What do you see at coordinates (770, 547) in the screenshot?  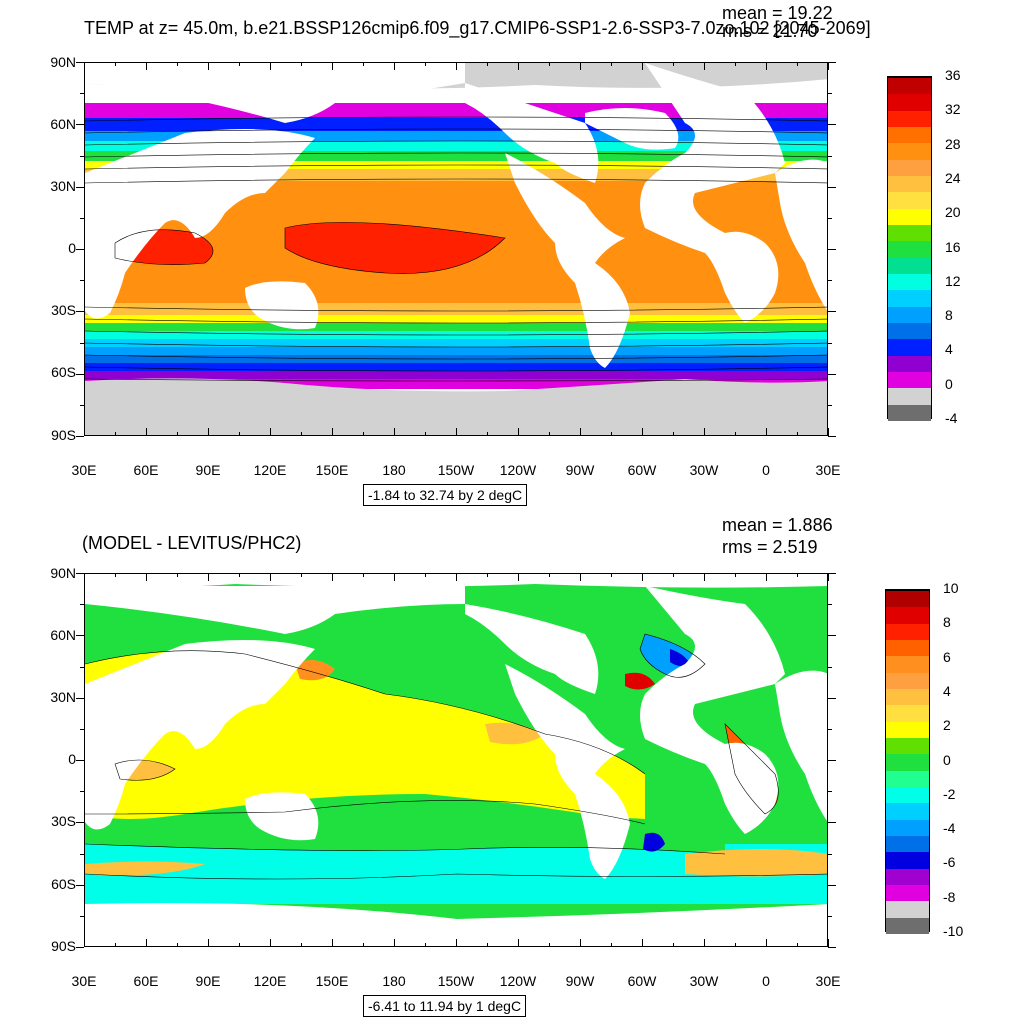 I see `panel2-rms: rms = 2.519` at bounding box center [770, 547].